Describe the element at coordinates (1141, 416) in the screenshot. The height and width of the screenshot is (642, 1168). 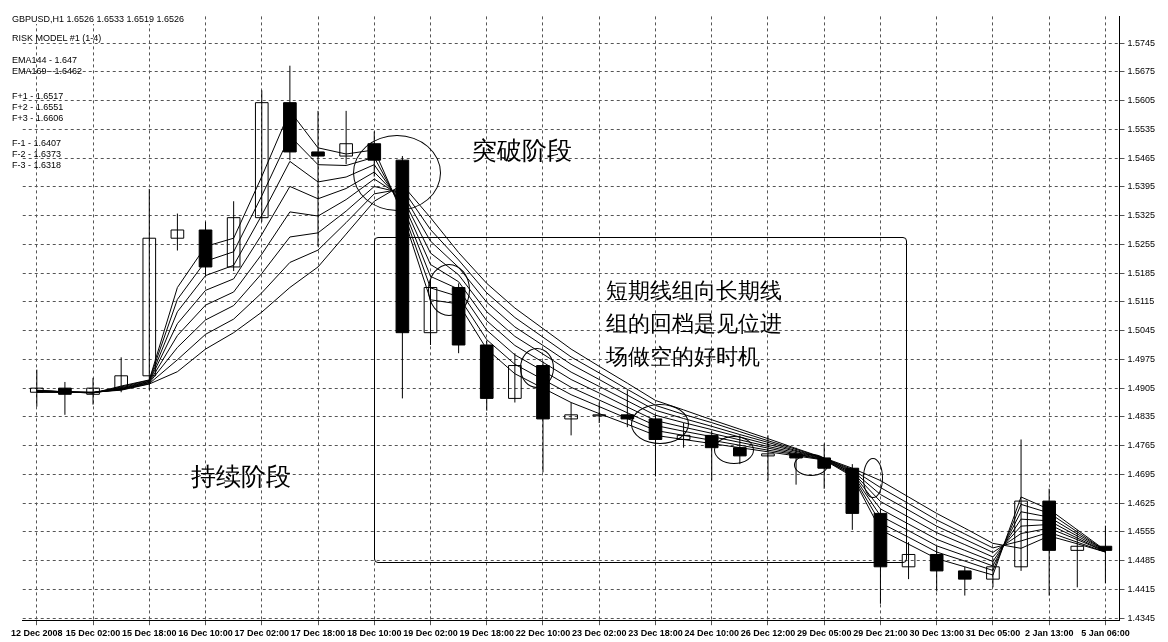
I see `y-tick-label: 1.4835` at that location.